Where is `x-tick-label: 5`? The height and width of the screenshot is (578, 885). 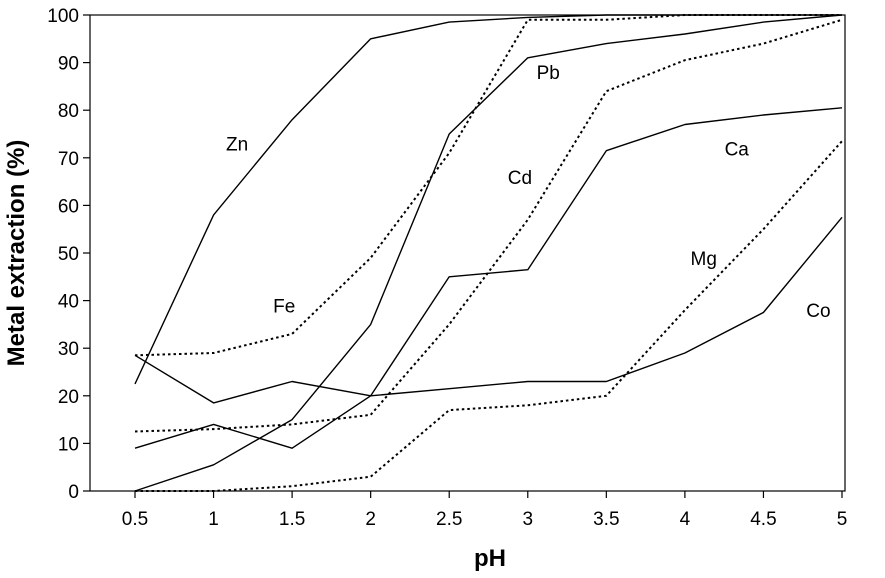 x-tick-label: 5 is located at coordinates (842, 519).